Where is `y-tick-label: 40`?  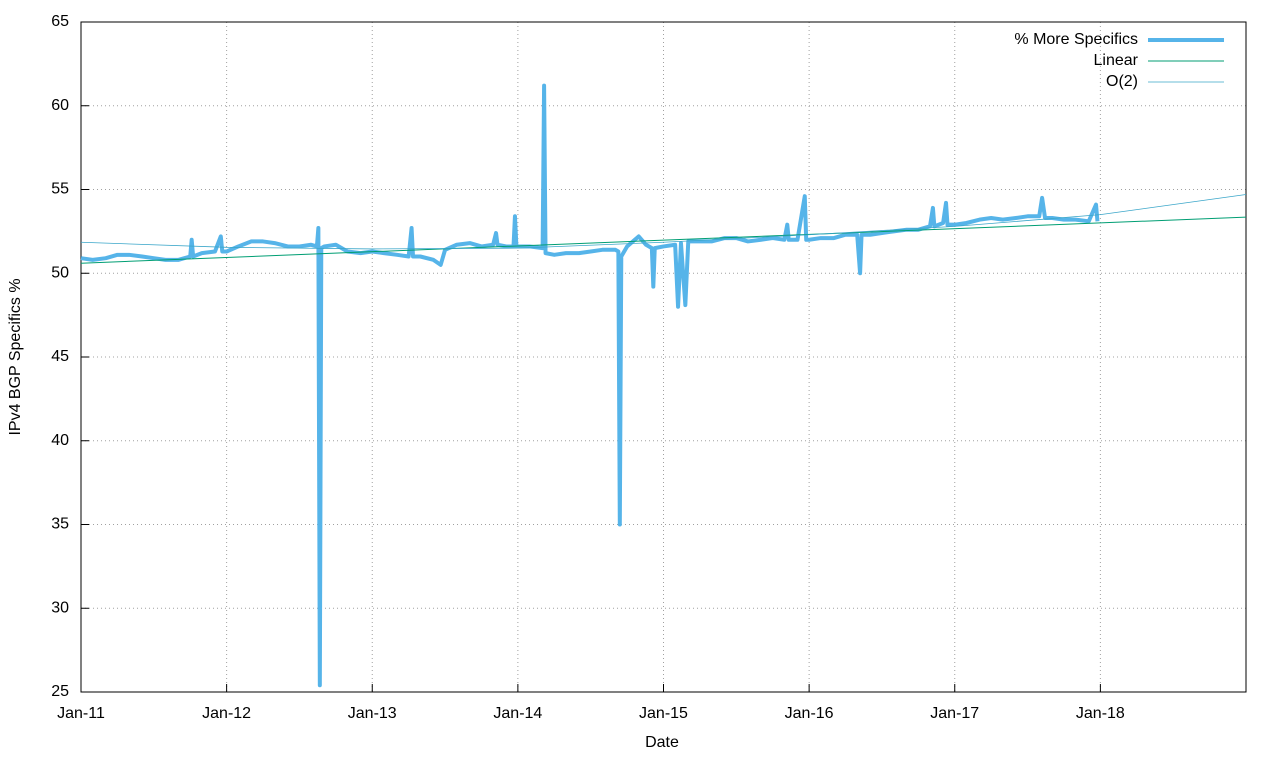 y-tick-label: 40 is located at coordinates (60, 440).